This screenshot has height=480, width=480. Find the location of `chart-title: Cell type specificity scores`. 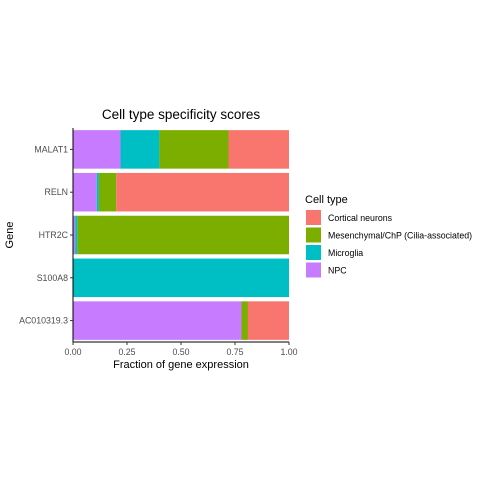

chart-title: Cell type specificity scores is located at coordinates (181, 114).